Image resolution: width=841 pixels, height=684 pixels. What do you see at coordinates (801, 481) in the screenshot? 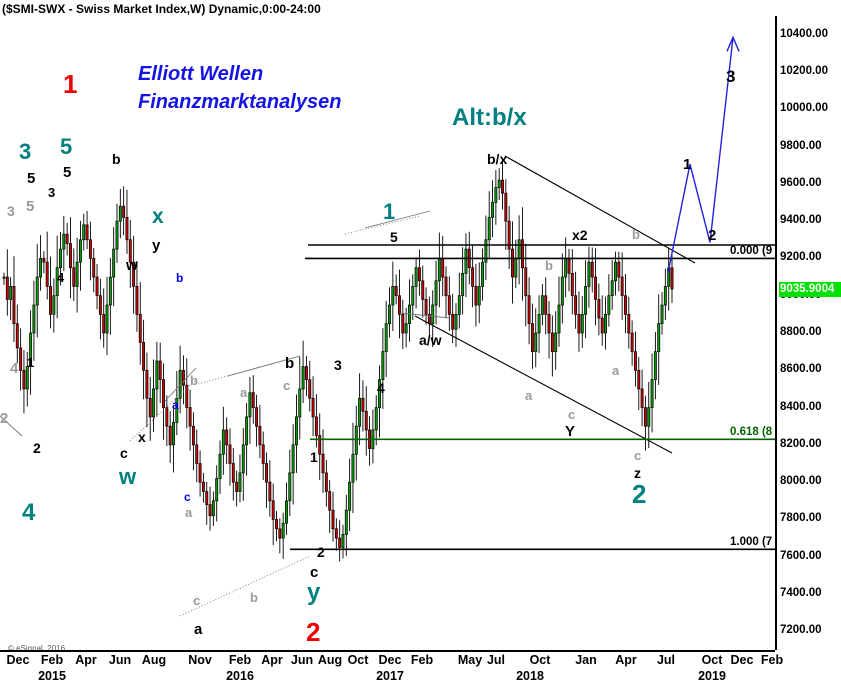
I see `price-tick: 8000.00` at bounding box center [801, 481].